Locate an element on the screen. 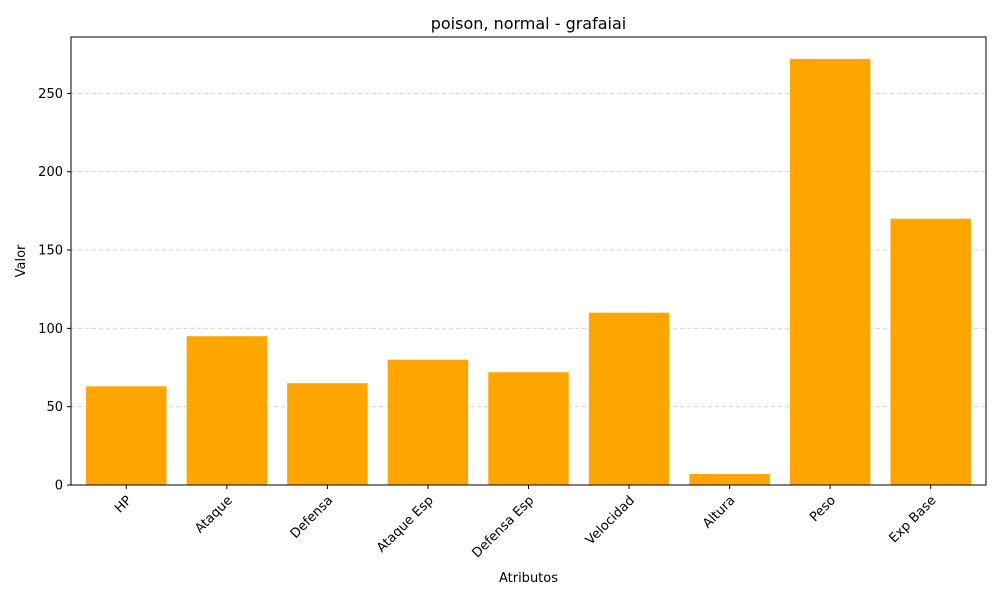 Image resolution: width=1000 pixels, height=600 pixels. chart-title: poison, normal - grafaiai is located at coordinates (529, 23).